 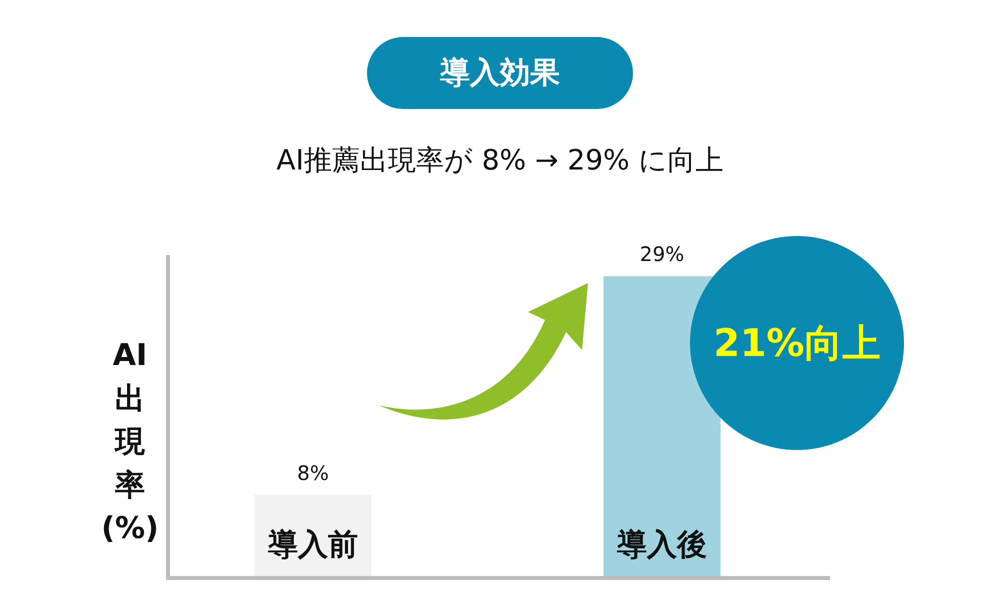 What do you see at coordinates (313, 472) in the screenshot?
I see `data-label: 8%` at bounding box center [313, 472].